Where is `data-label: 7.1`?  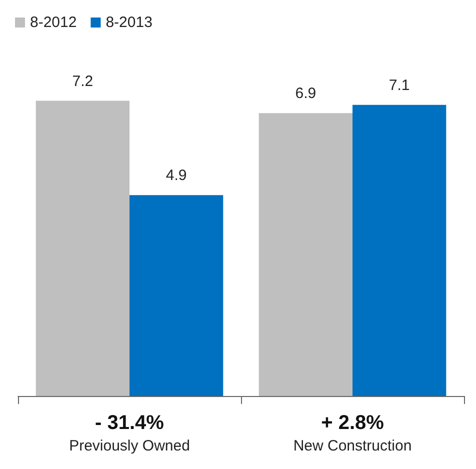
data-label: 7.1 is located at coordinates (399, 85).